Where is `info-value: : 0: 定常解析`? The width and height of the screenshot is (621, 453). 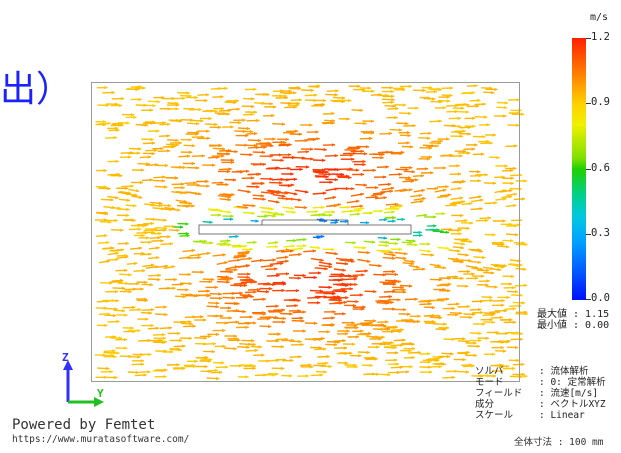 info-value: : 0: 定常解析 is located at coordinates (572, 382).